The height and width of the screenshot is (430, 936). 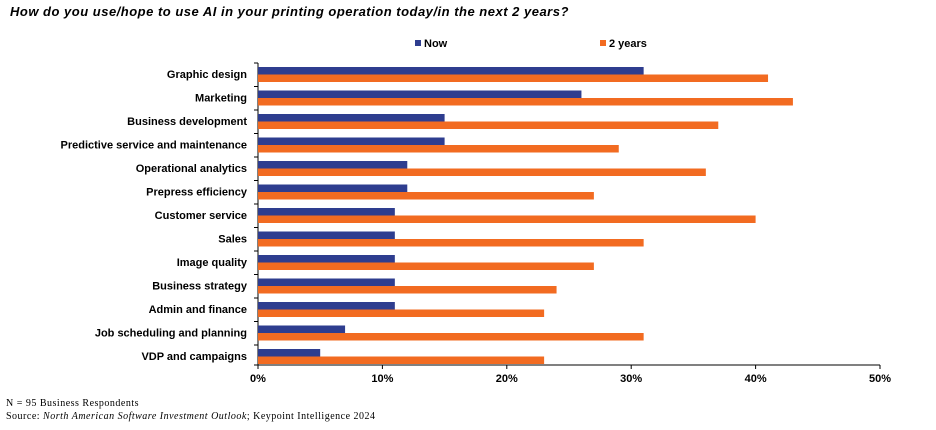 What do you see at coordinates (436, 44) in the screenshot?
I see `legend-now-label: Now` at bounding box center [436, 44].